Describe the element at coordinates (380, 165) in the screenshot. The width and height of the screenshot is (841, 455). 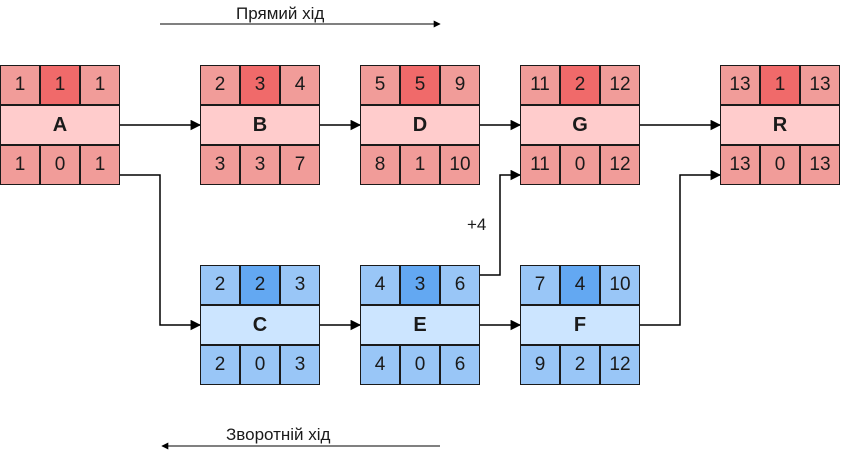
I see `node-d-bottom-cell-1: 8` at that location.